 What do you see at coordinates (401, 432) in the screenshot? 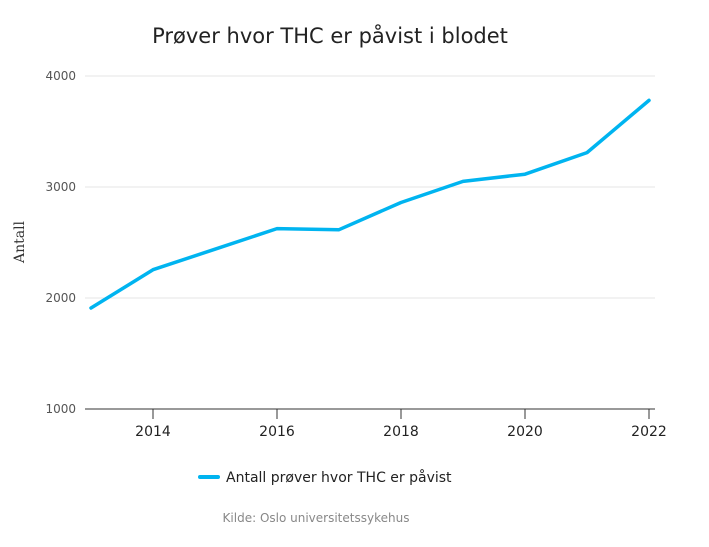
I see `x-tick-label: 2018` at bounding box center [401, 432].